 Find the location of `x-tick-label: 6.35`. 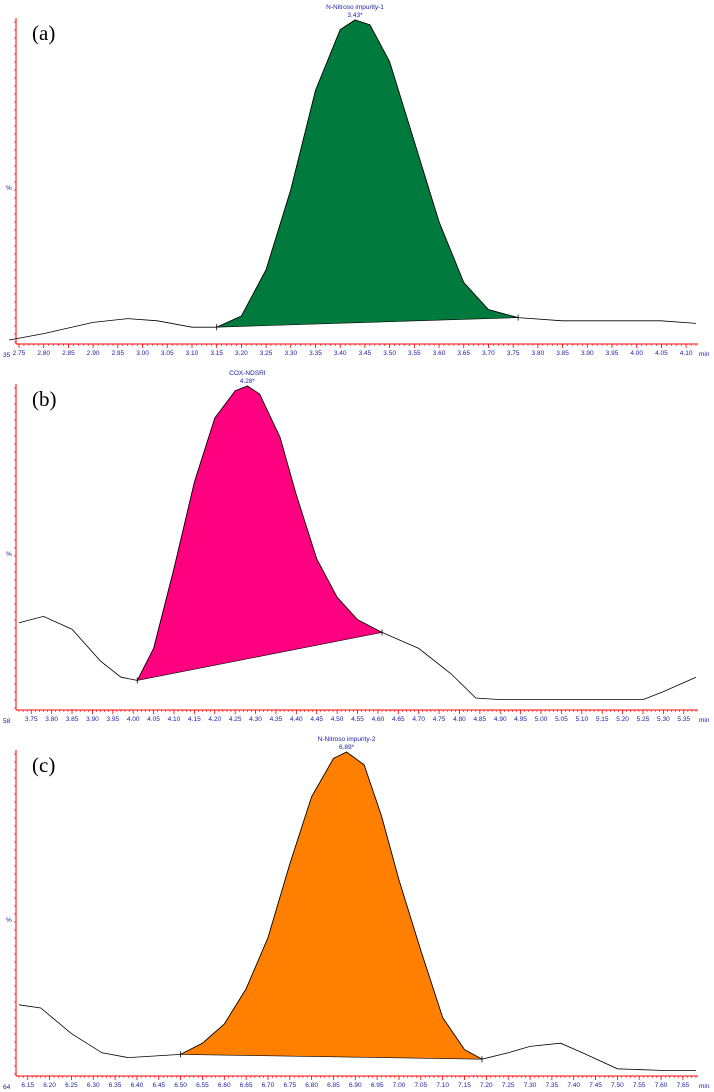

x-tick-label: 6.35 is located at coordinates (115, 1085).